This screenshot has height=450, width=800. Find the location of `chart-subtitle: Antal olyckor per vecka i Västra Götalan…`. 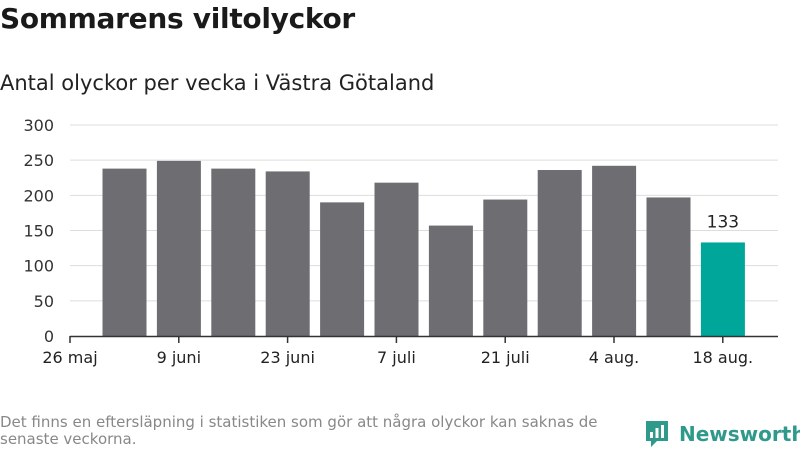

chart-subtitle: Antal olyckor per vecka i Västra Götalan… is located at coordinates (217, 83).